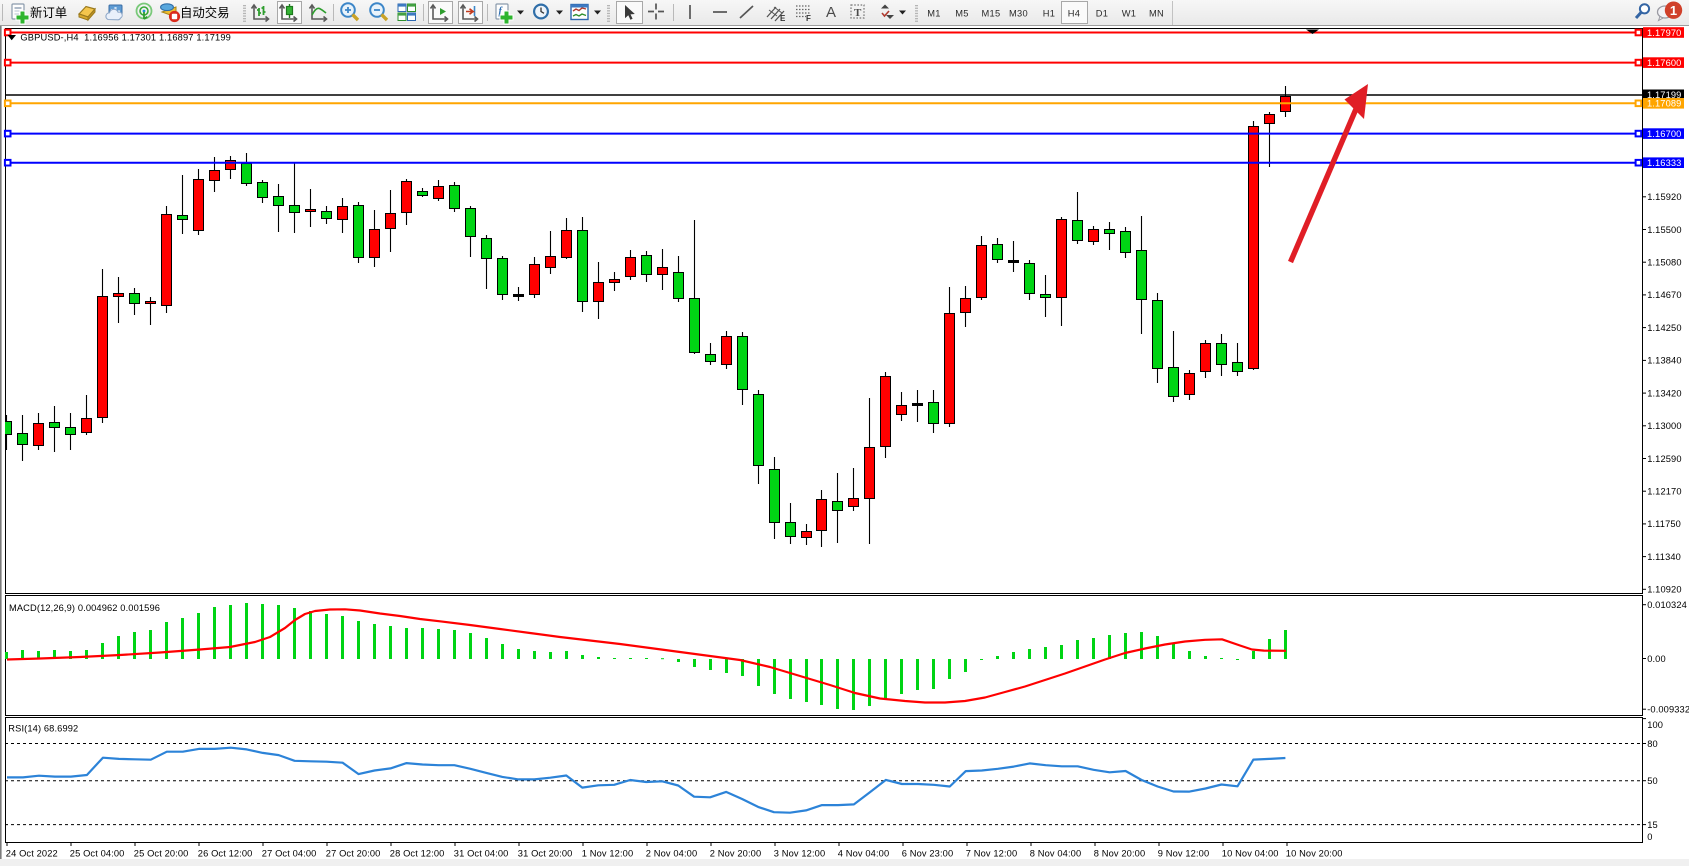  What do you see at coordinates (1649, 837) in the screenshot?
I see `svg-text: 0` at bounding box center [1649, 837].